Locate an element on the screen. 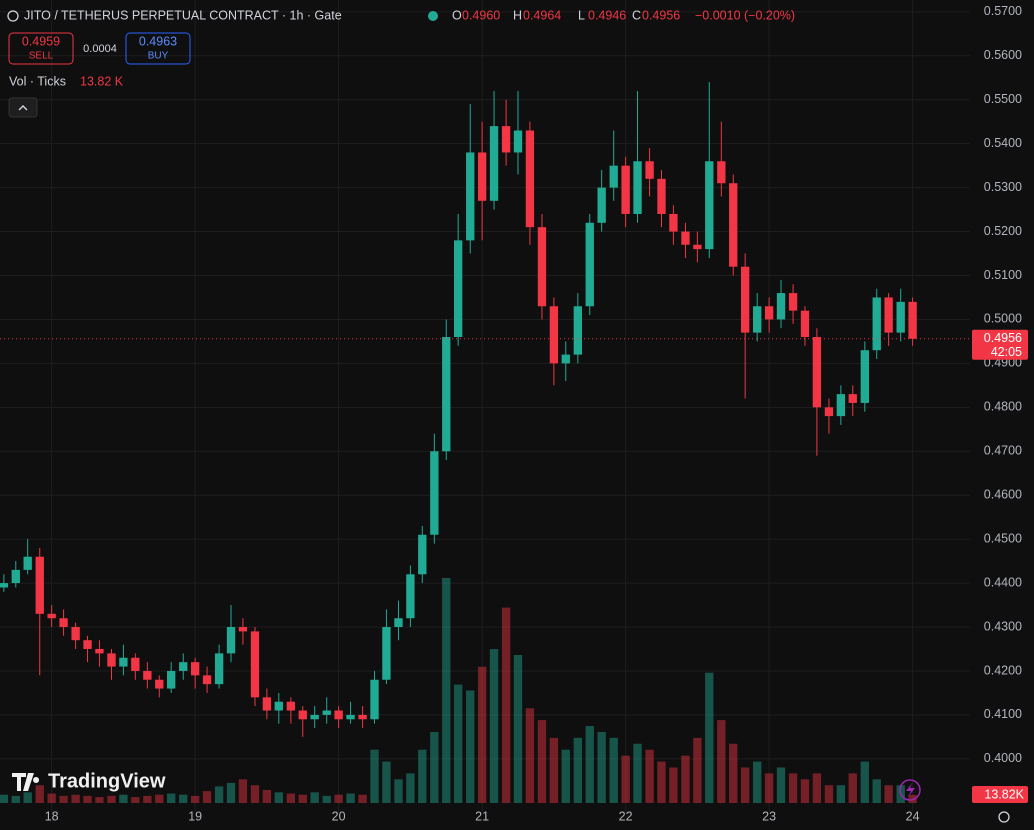 The width and height of the screenshot is (1034, 830). spread: 0.0004 is located at coordinates (100, 49).